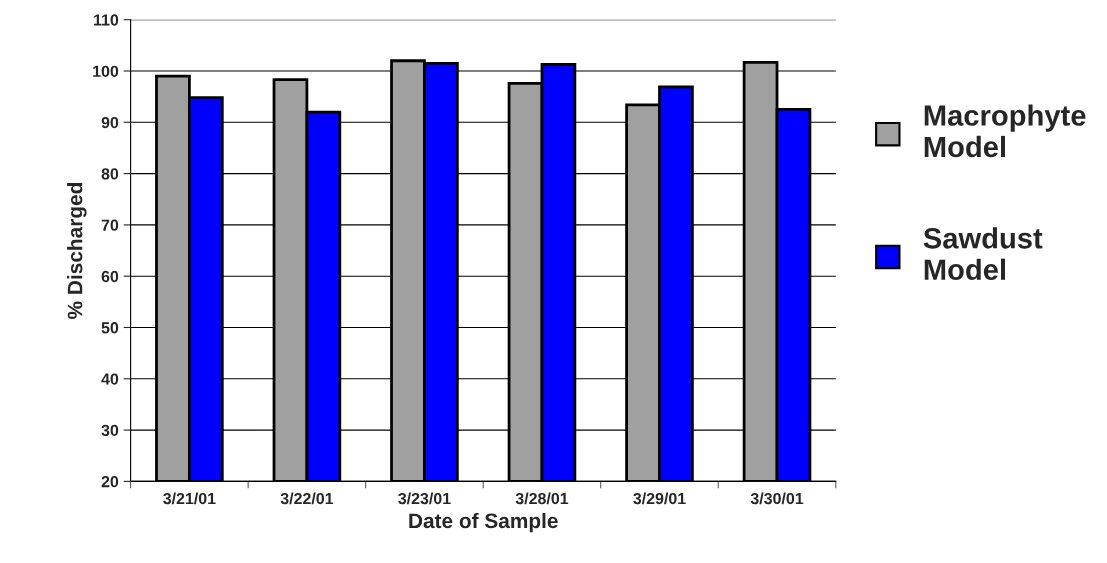  What do you see at coordinates (189, 498) in the screenshot?
I see `x-tick-label: 3/21/01` at bounding box center [189, 498].